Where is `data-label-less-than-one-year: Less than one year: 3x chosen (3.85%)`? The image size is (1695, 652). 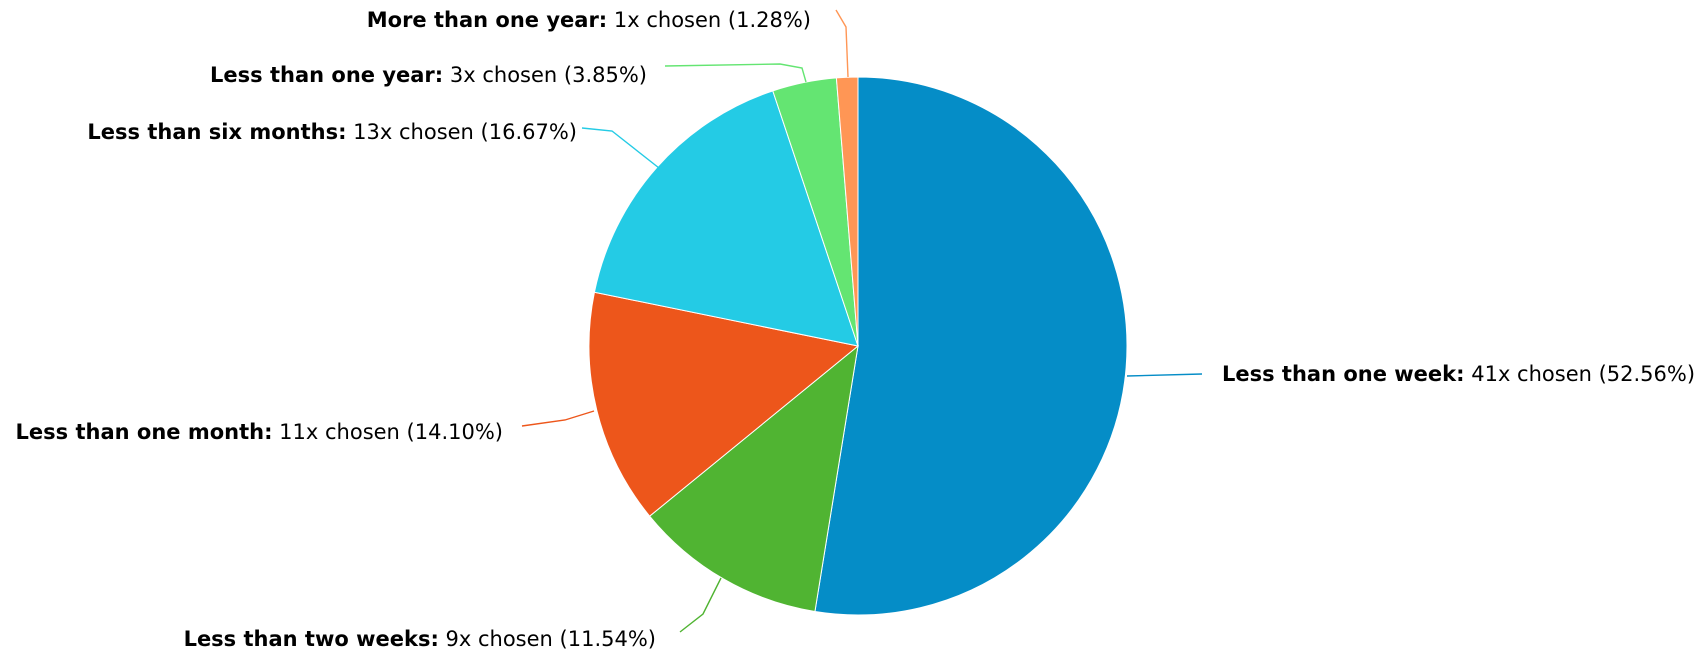
data-label-less-than-one-year: Less than one year: 3x chosen (3.85%) is located at coordinates (428, 75).